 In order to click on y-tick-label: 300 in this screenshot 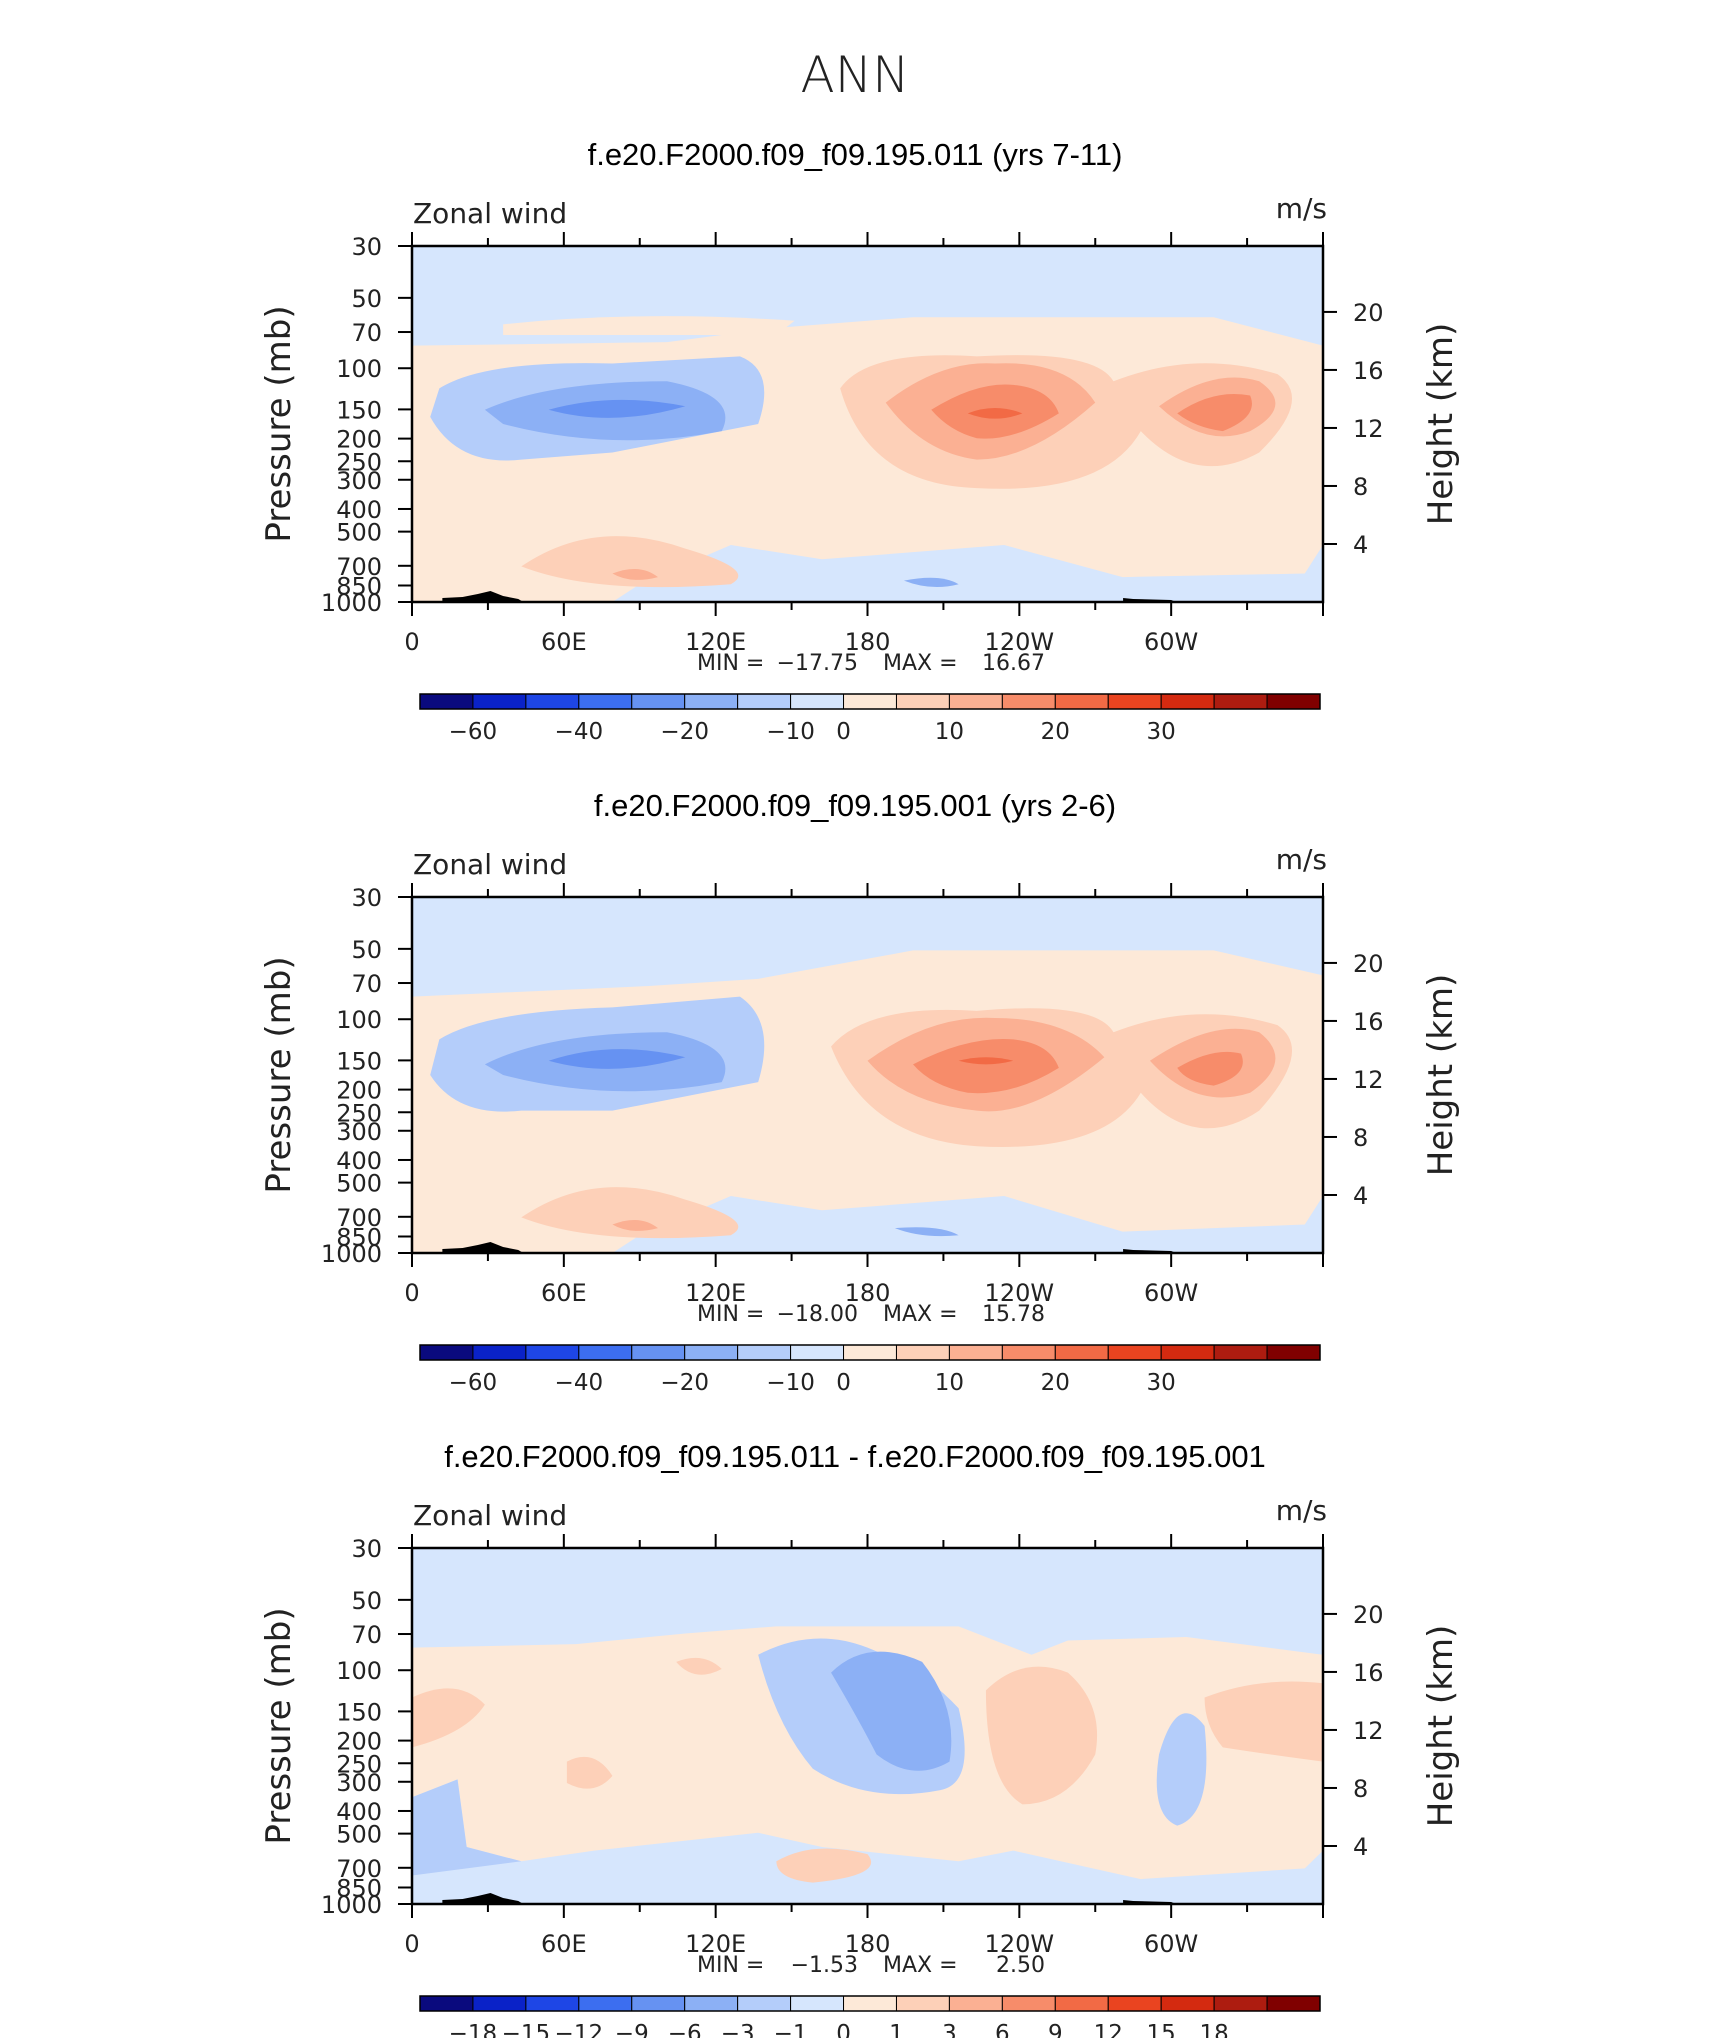, I will do `click(359, 1783)`.